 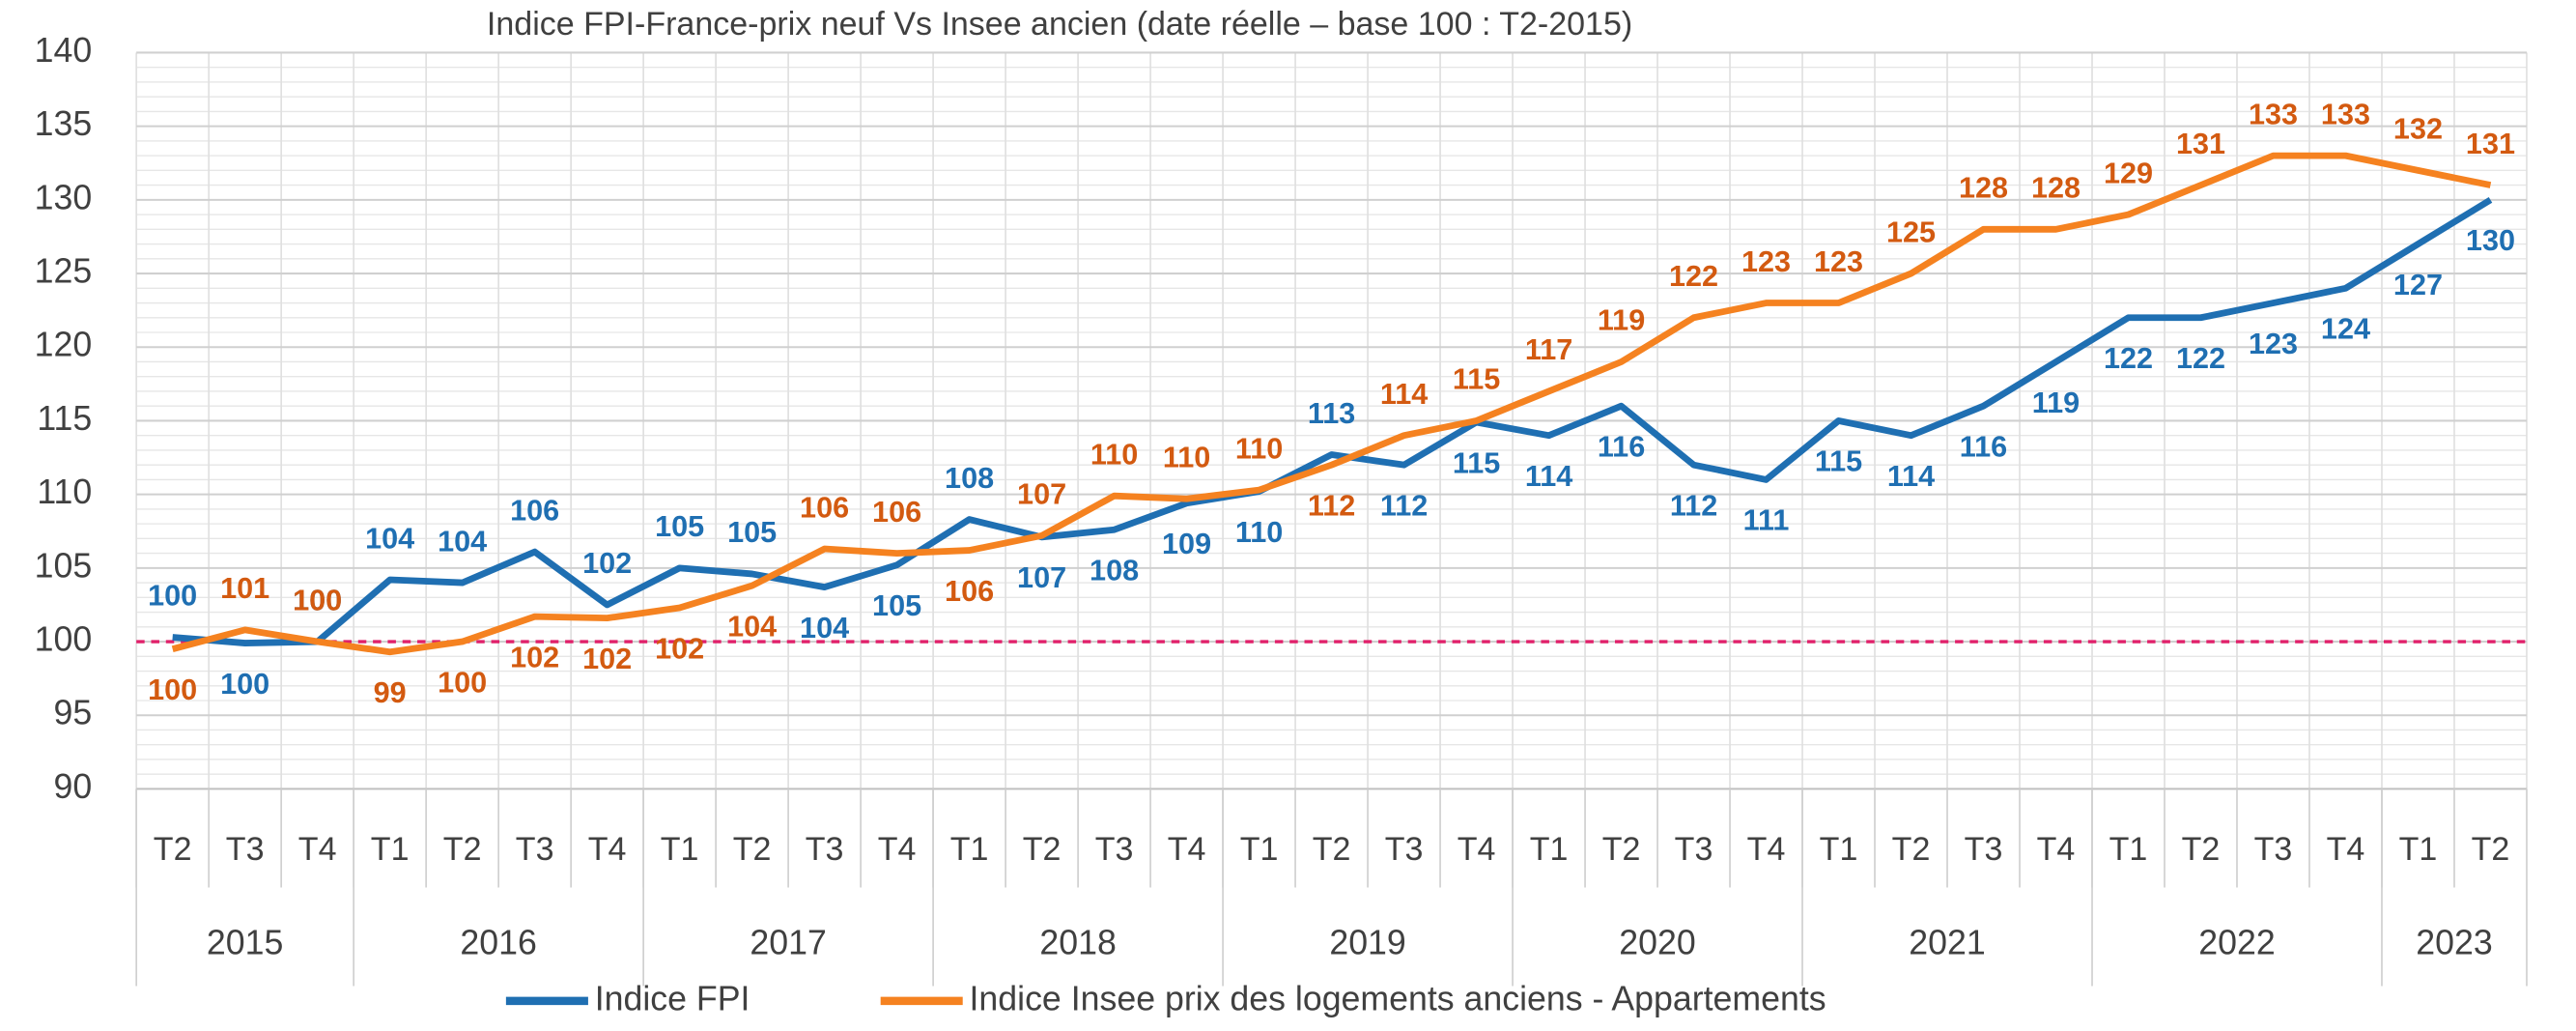 I want to click on y-tick-label: 110, so click(x=64, y=492).